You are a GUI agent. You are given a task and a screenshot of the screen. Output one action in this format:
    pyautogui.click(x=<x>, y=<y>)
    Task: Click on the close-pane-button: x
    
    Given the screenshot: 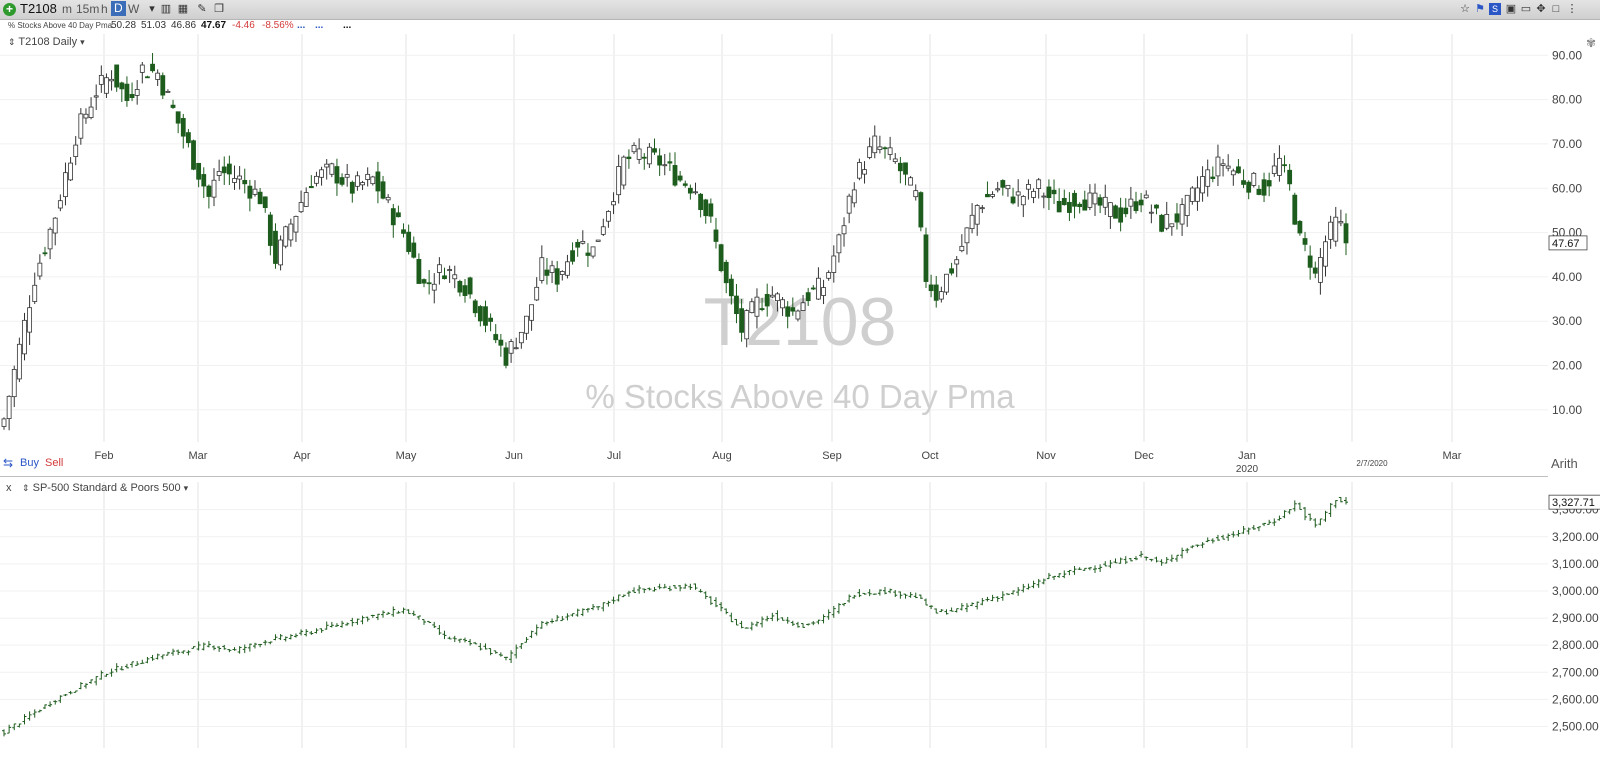 What is the action you would take?
    pyautogui.click(x=9, y=488)
    